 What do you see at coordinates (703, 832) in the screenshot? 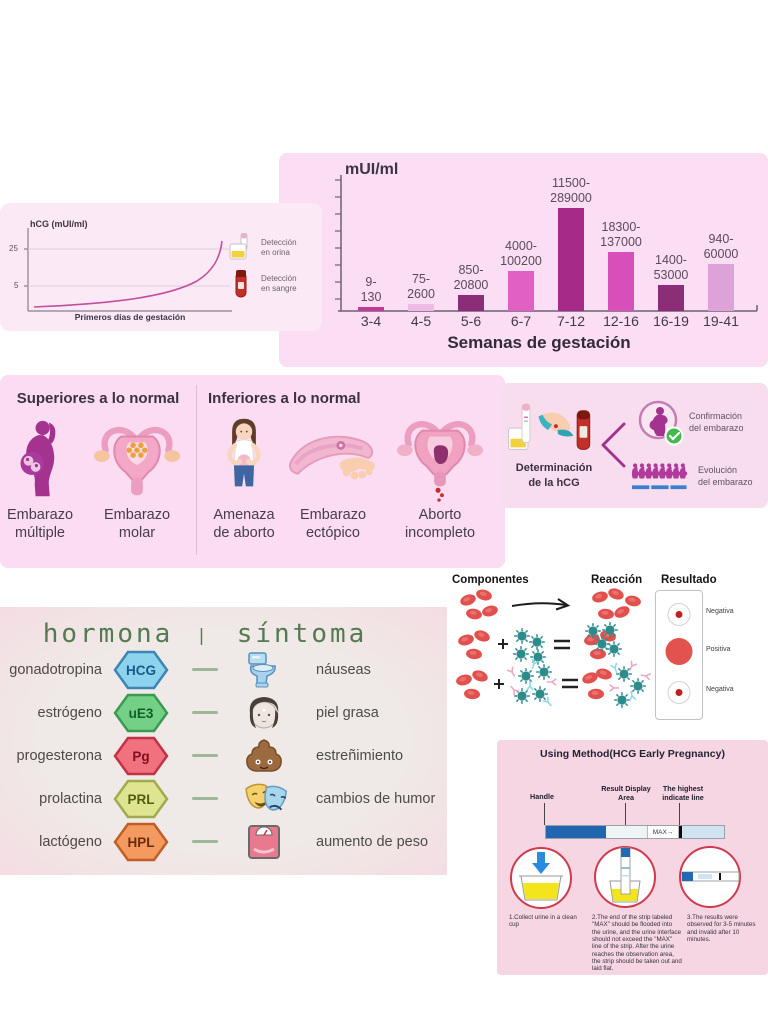
I see `strip-end-segment` at bounding box center [703, 832].